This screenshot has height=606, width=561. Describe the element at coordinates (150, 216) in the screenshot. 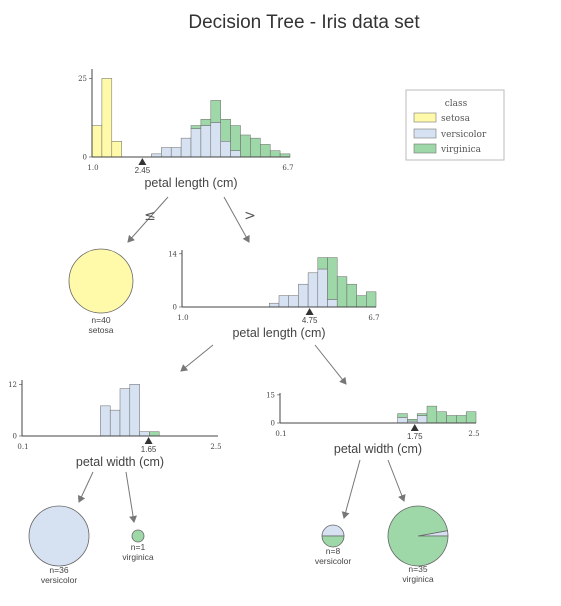

I see `edge-label-less-equal: ≤` at that location.